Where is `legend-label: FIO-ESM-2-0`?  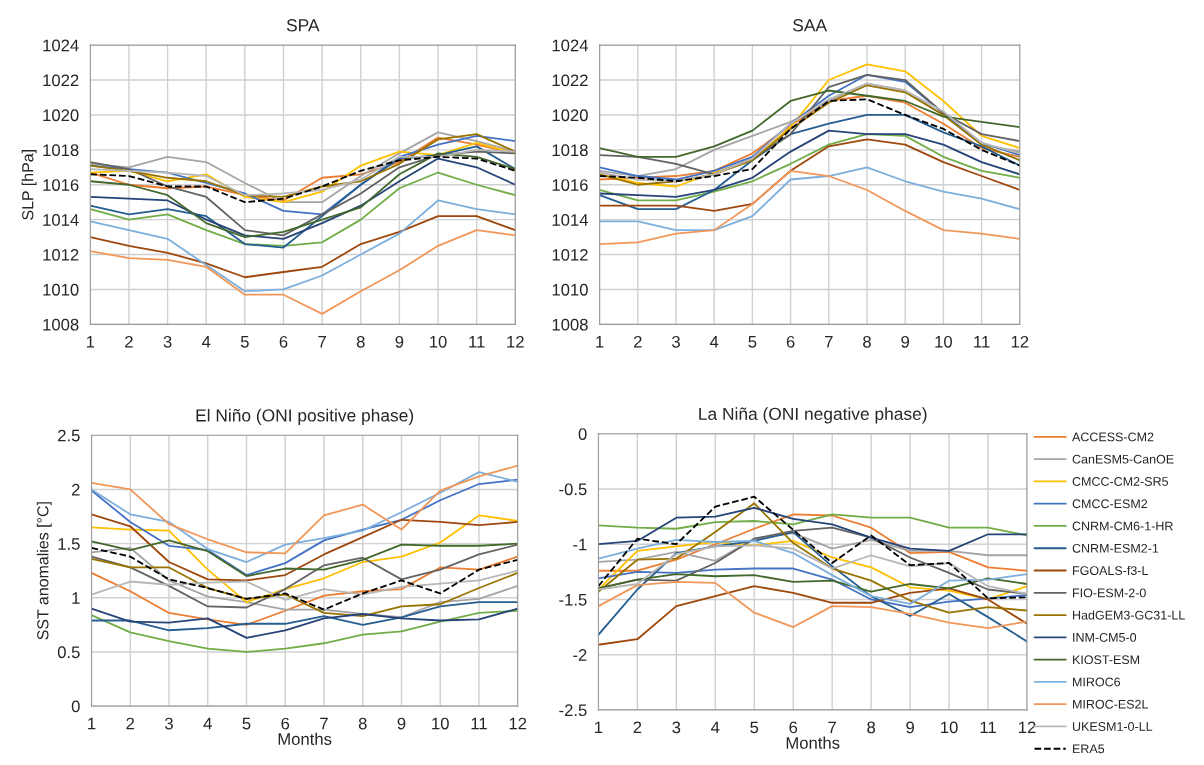 legend-label: FIO-ESM-2-0 is located at coordinates (1109, 593).